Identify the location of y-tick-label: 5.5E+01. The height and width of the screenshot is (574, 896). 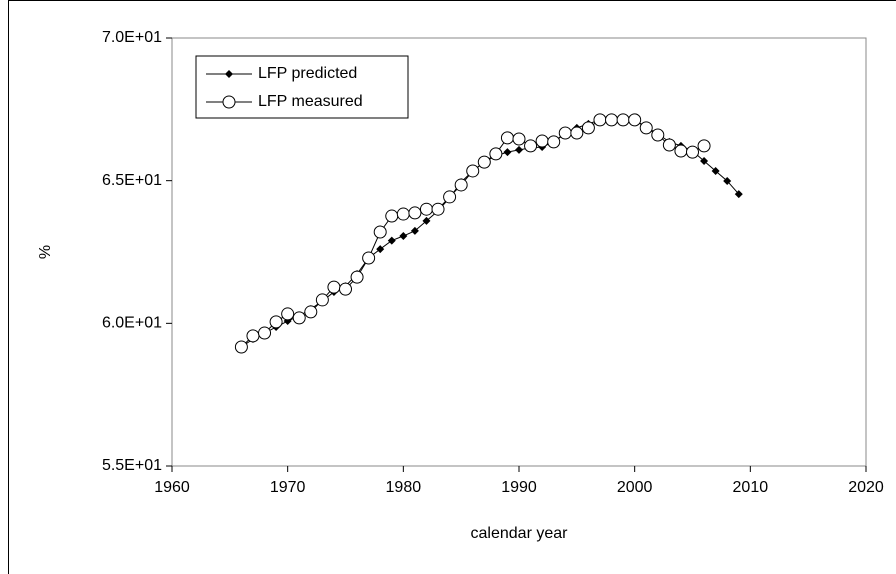
(132, 465).